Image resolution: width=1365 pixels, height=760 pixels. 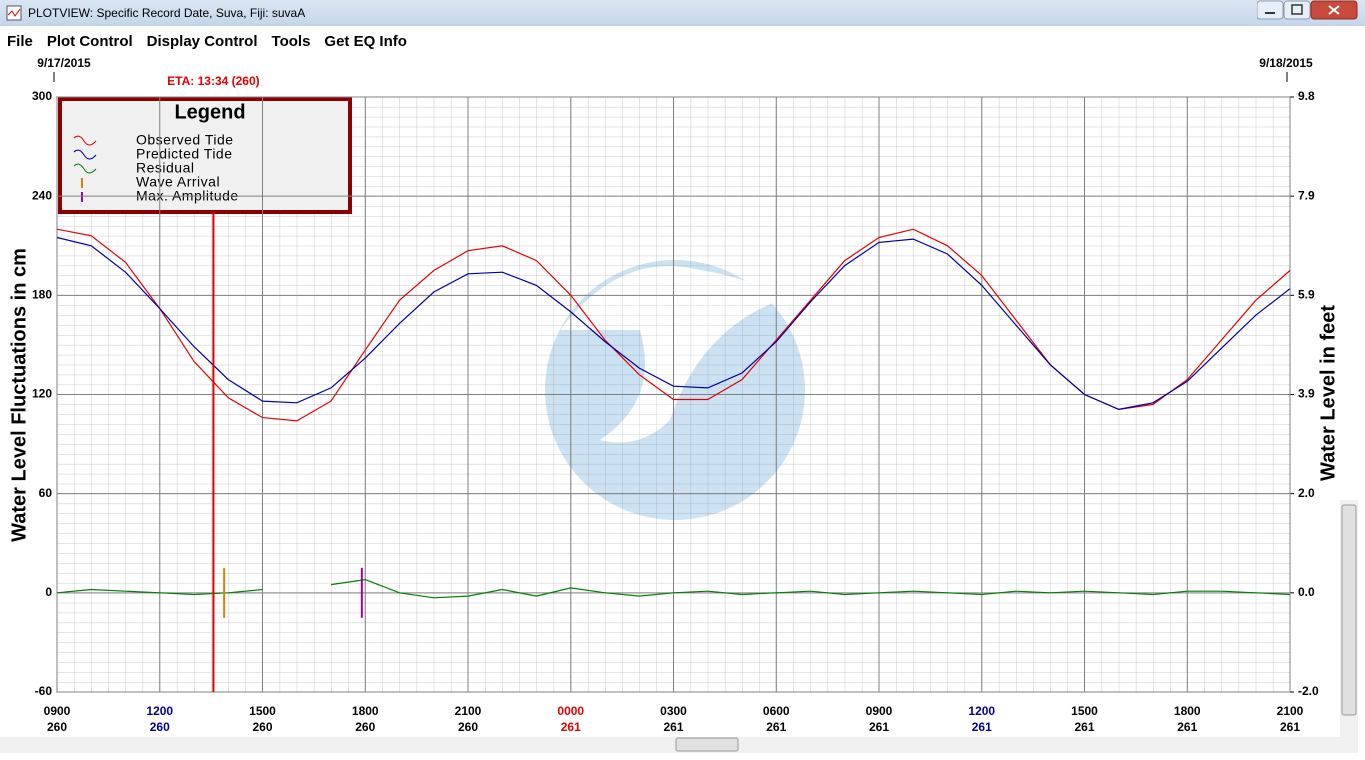 I want to click on date-label: 9/17/2015, so click(x=64, y=63).